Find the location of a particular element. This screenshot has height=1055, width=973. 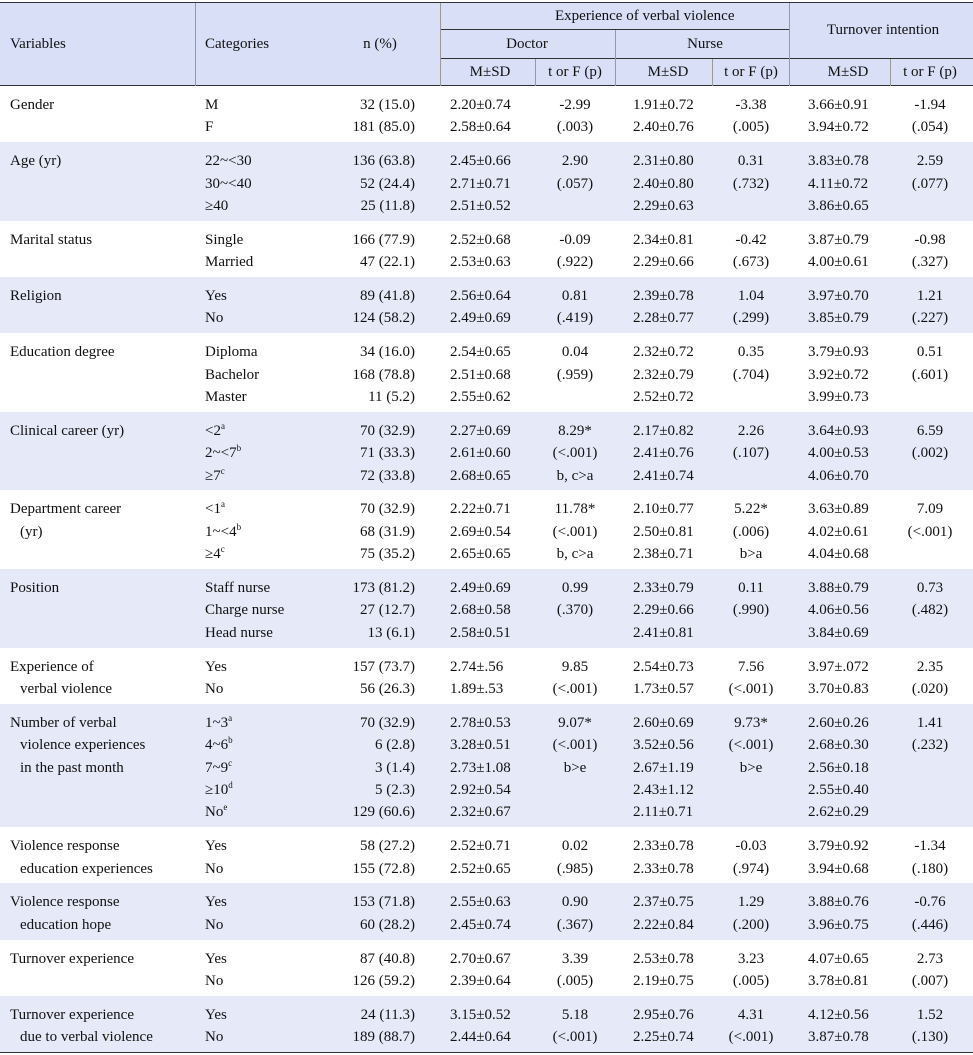

variable-label: violence experiences is located at coordinates (83, 745).